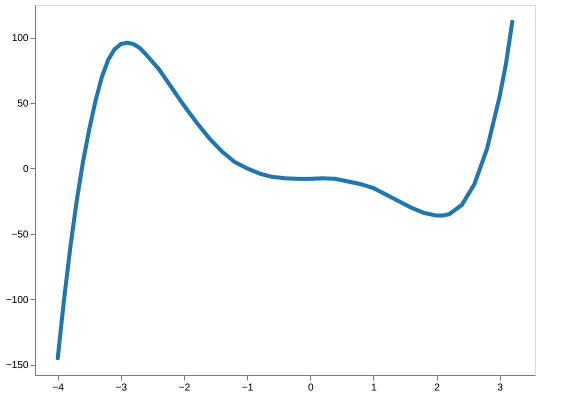 This screenshot has width=563, height=413. What do you see at coordinates (17, 300) in the screenshot?
I see `y-tick-label: −100` at bounding box center [17, 300].